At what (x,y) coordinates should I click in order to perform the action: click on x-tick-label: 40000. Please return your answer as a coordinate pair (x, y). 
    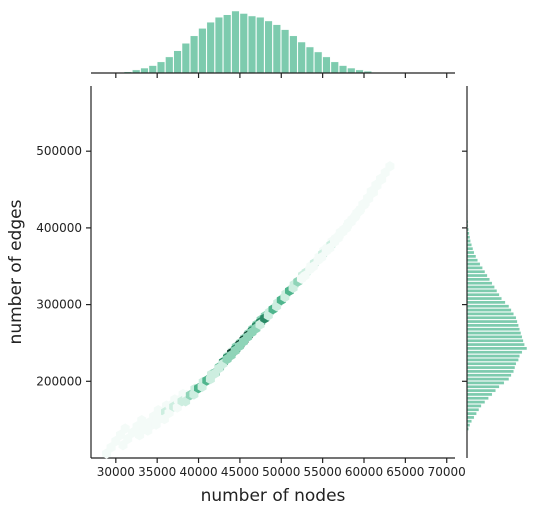
    Looking at the image, I should click on (198, 472).